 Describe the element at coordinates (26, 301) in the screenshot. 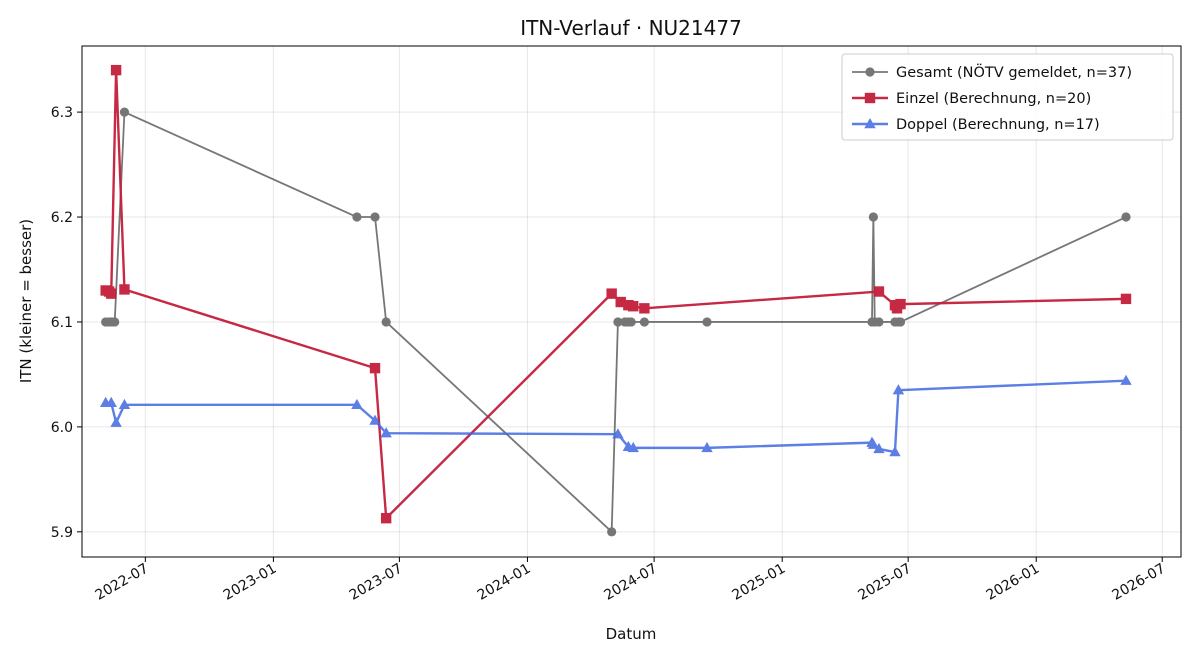

I see `y-axis-label: ITN (kleiner = besser)` at that location.